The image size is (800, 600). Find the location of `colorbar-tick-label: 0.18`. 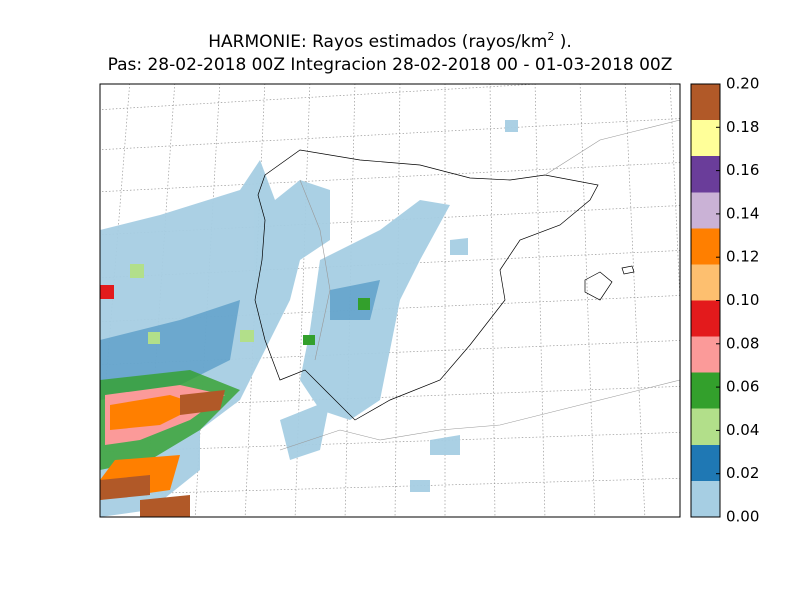

colorbar-tick-label: 0.18 is located at coordinates (742, 127).